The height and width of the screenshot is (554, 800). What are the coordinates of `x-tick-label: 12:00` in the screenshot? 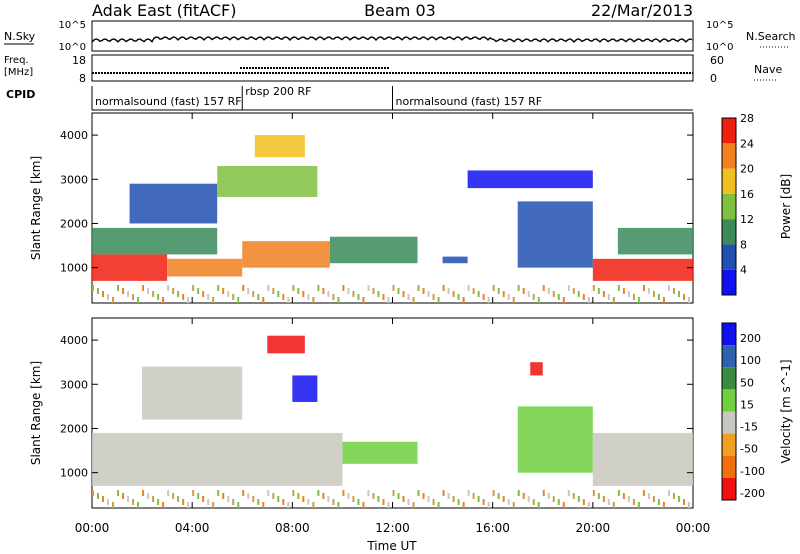 It's located at (392, 528).